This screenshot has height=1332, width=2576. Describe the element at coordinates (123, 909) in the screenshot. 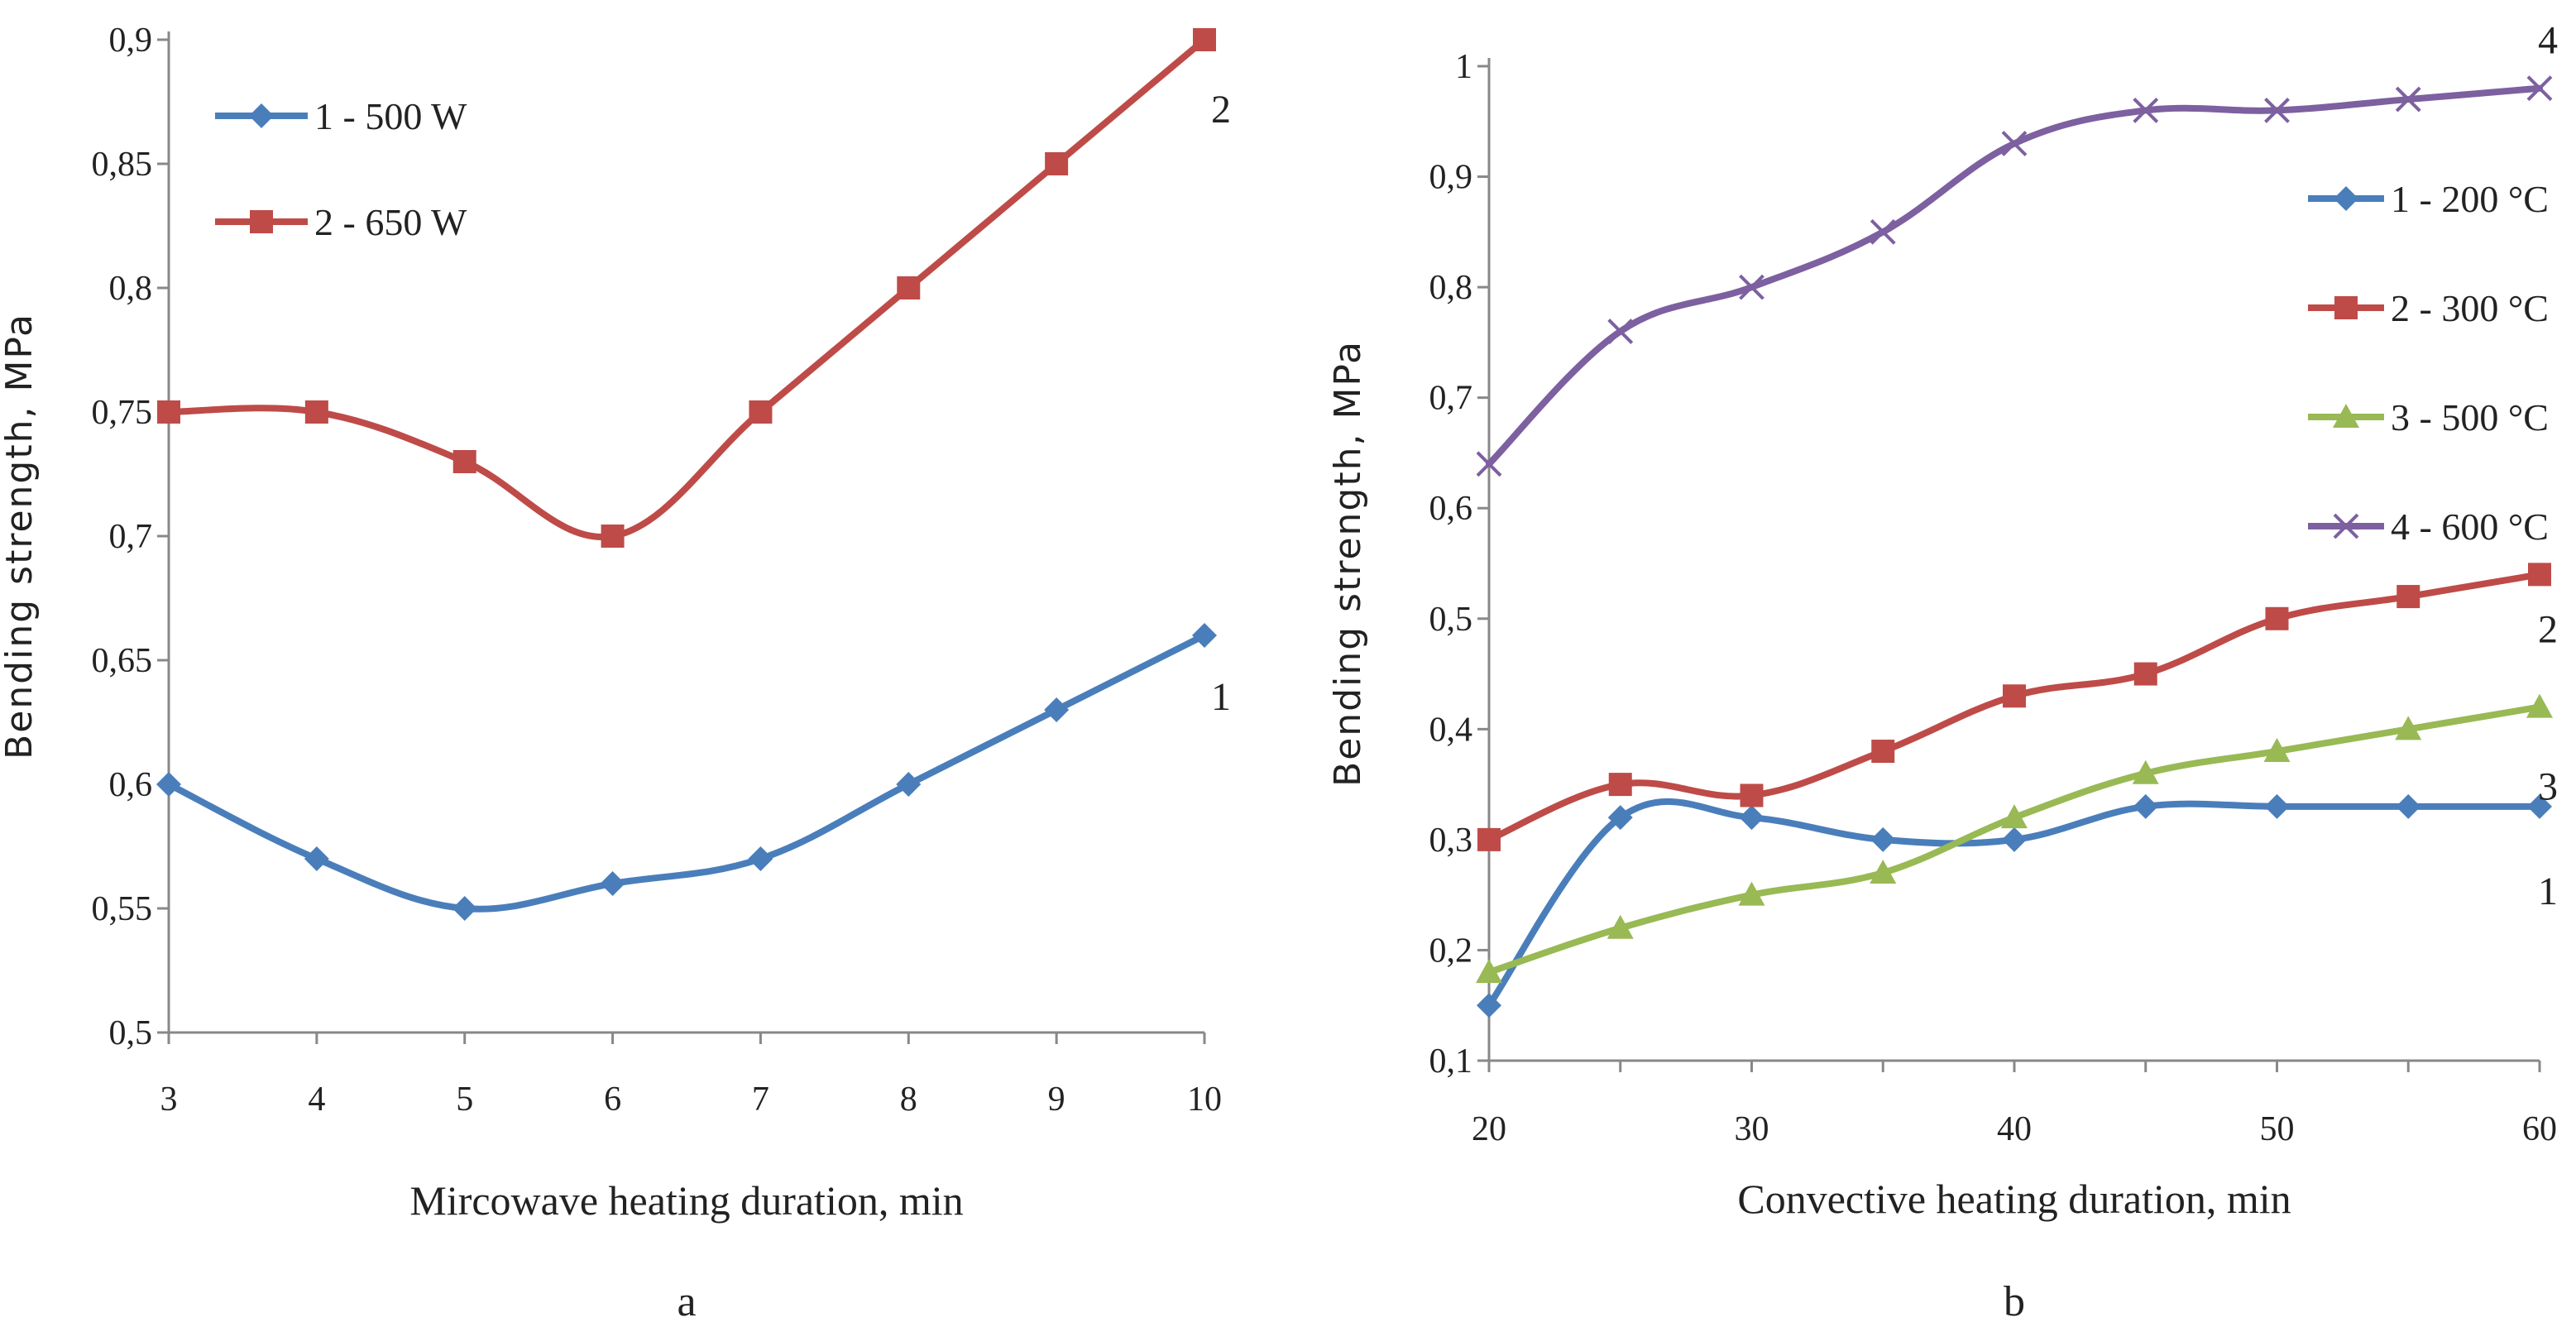

I see `y-tick-label: 0,55` at that location.